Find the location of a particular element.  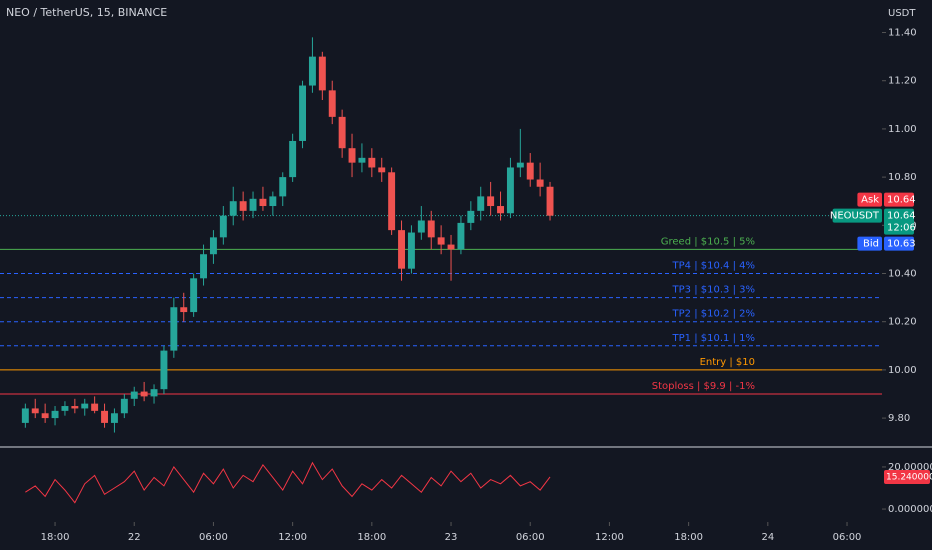

y-tick-label: 11.00 is located at coordinates (902, 129).